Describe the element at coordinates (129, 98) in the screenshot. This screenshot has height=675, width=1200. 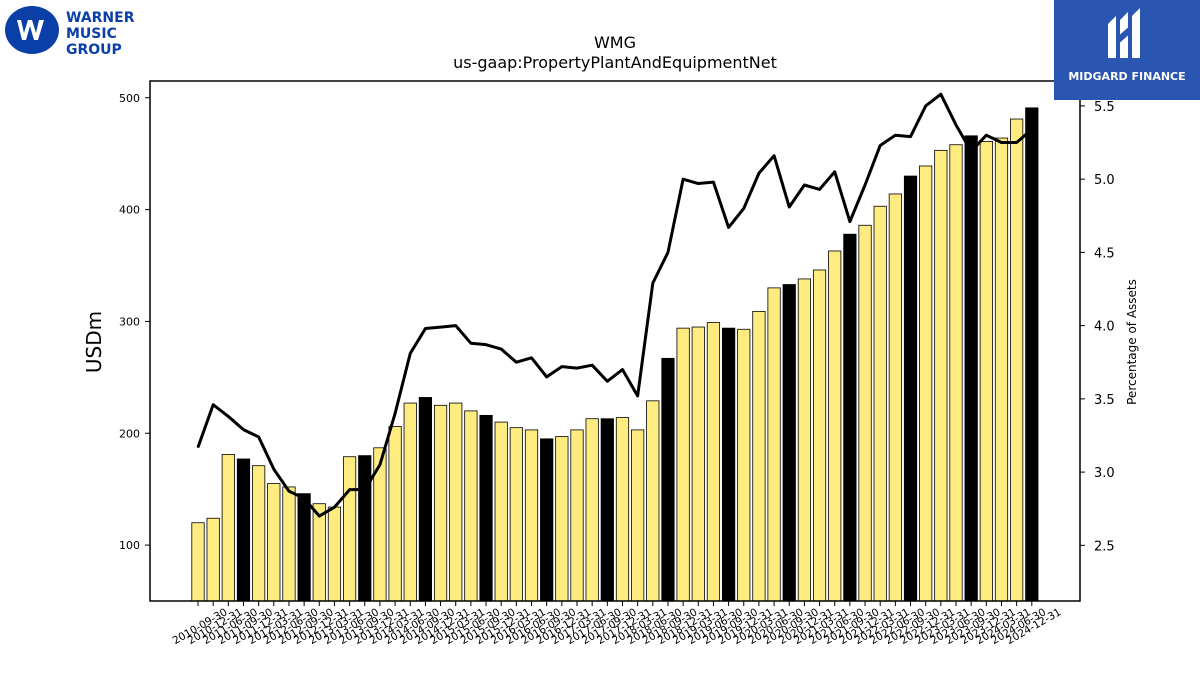
I see `y-tick-label: 500` at that location.